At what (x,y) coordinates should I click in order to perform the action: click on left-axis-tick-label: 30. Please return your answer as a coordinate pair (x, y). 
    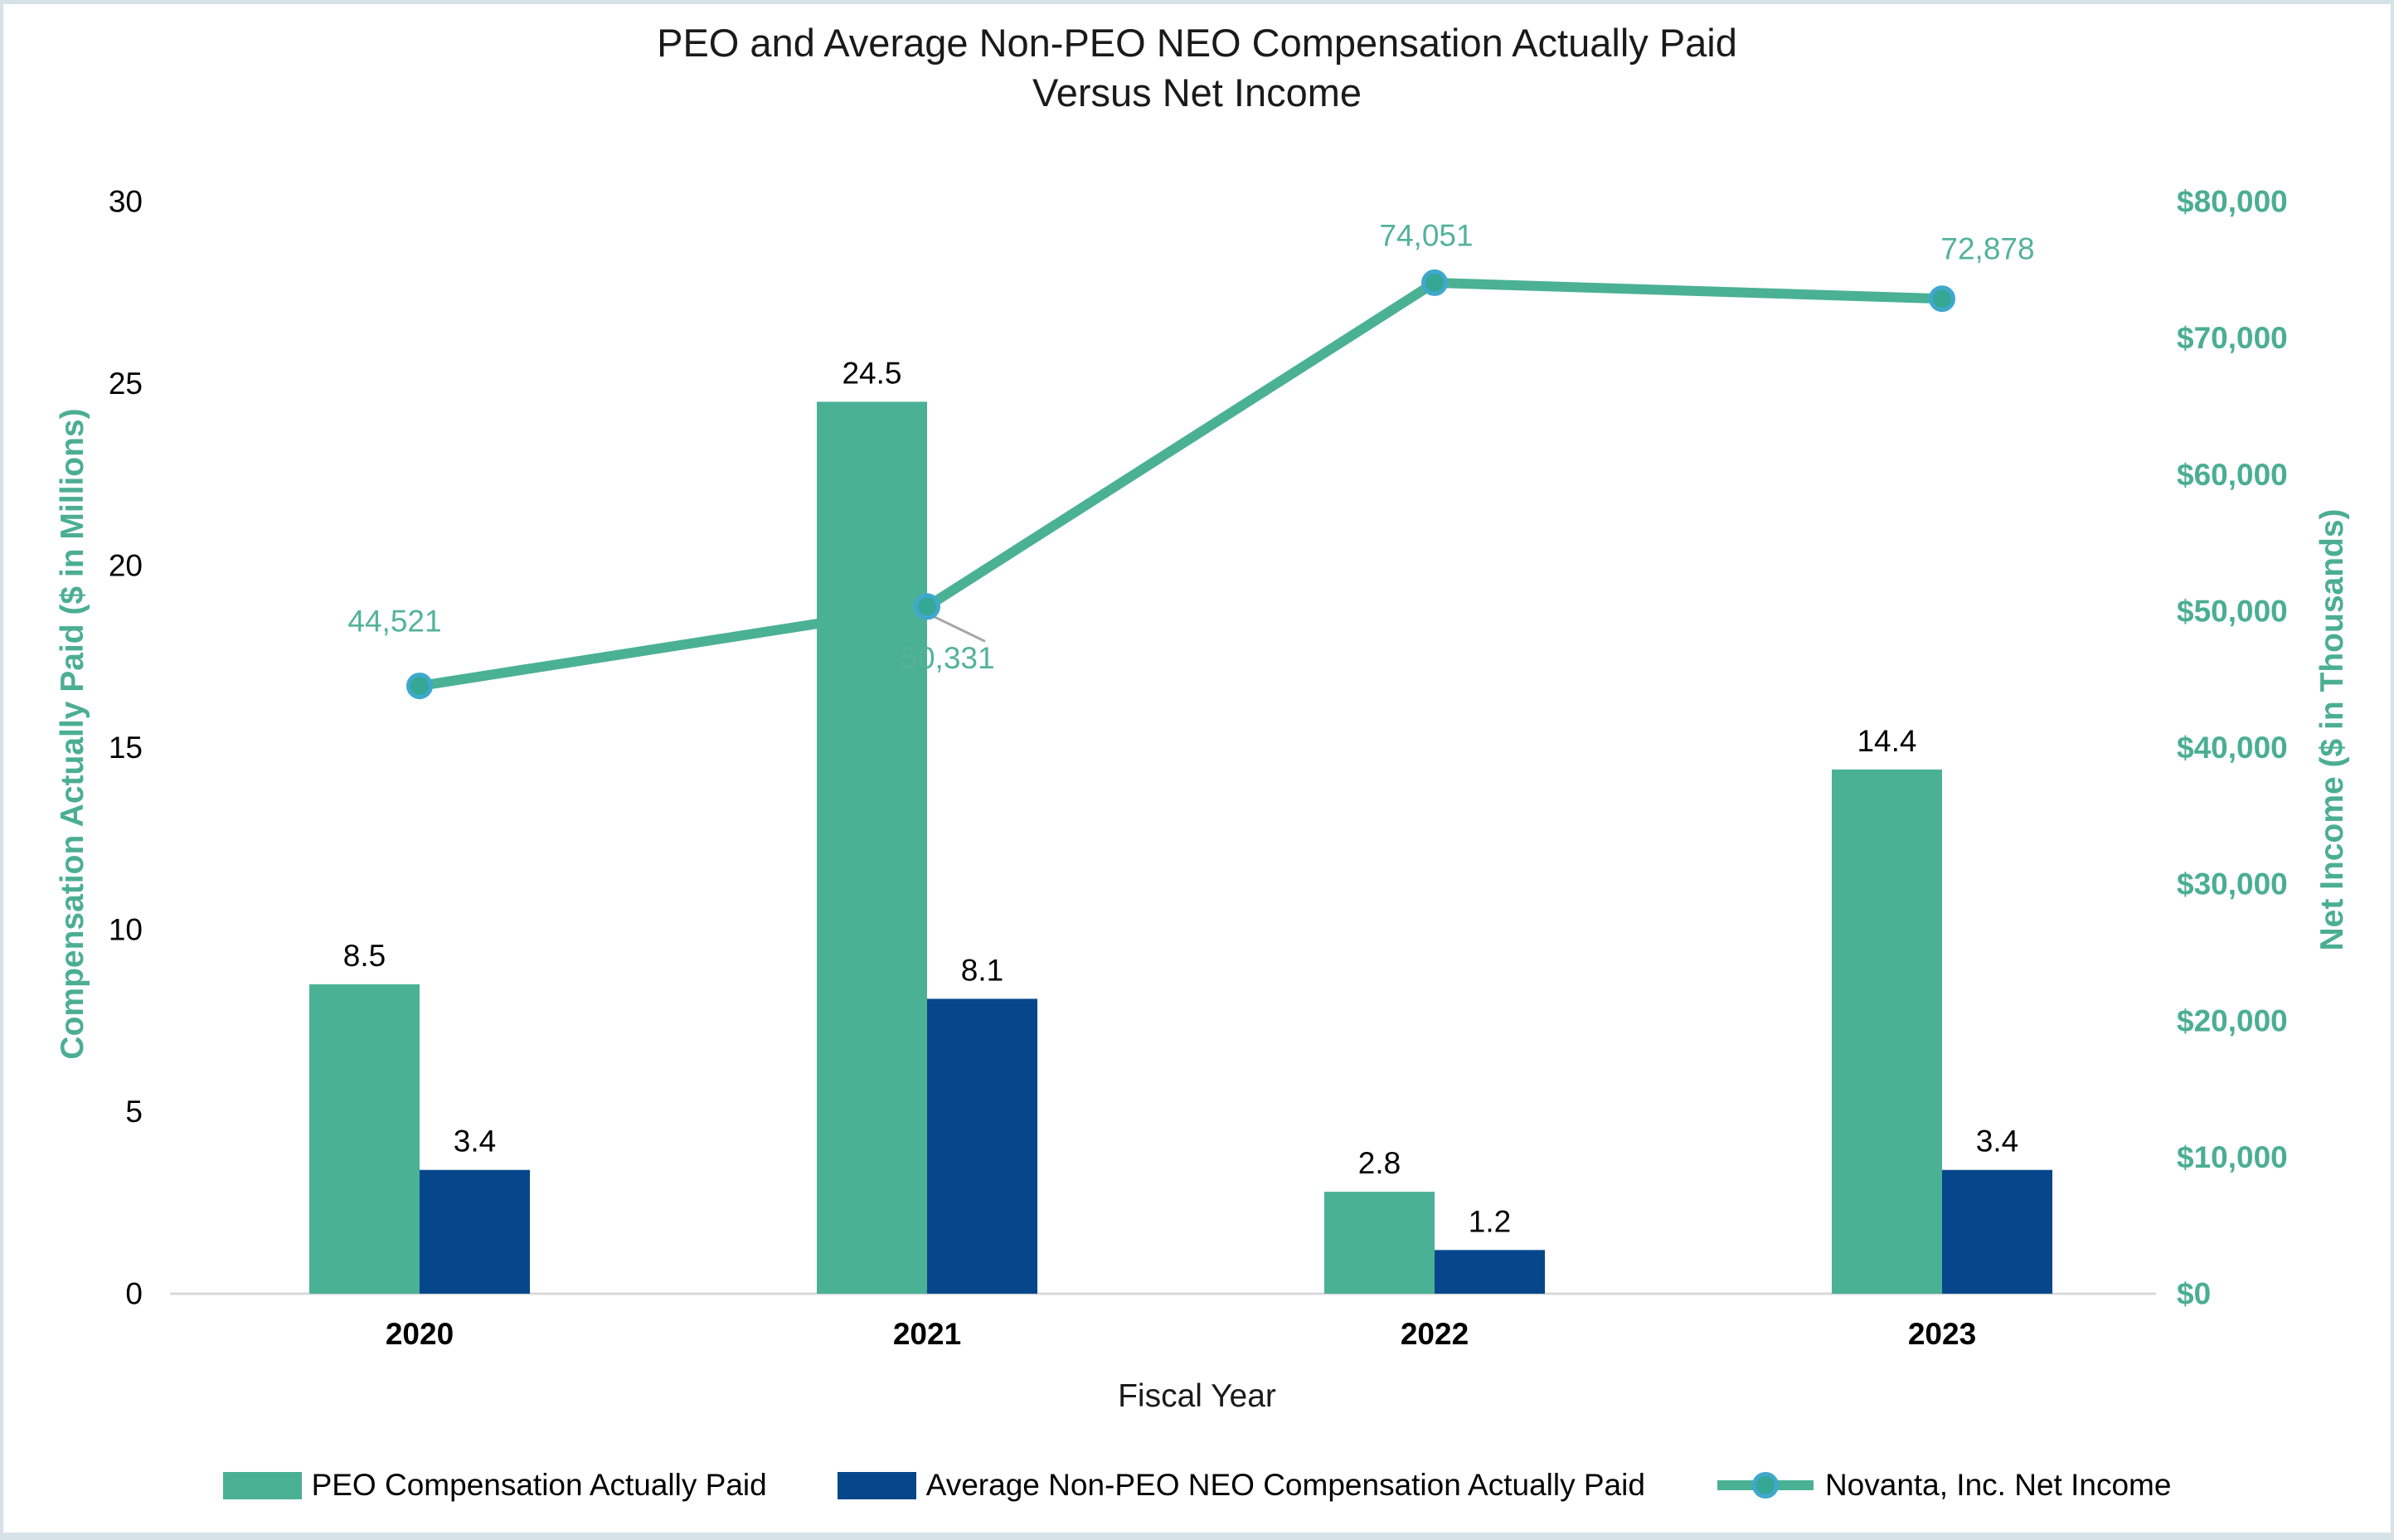
    Looking at the image, I should click on (126, 202).